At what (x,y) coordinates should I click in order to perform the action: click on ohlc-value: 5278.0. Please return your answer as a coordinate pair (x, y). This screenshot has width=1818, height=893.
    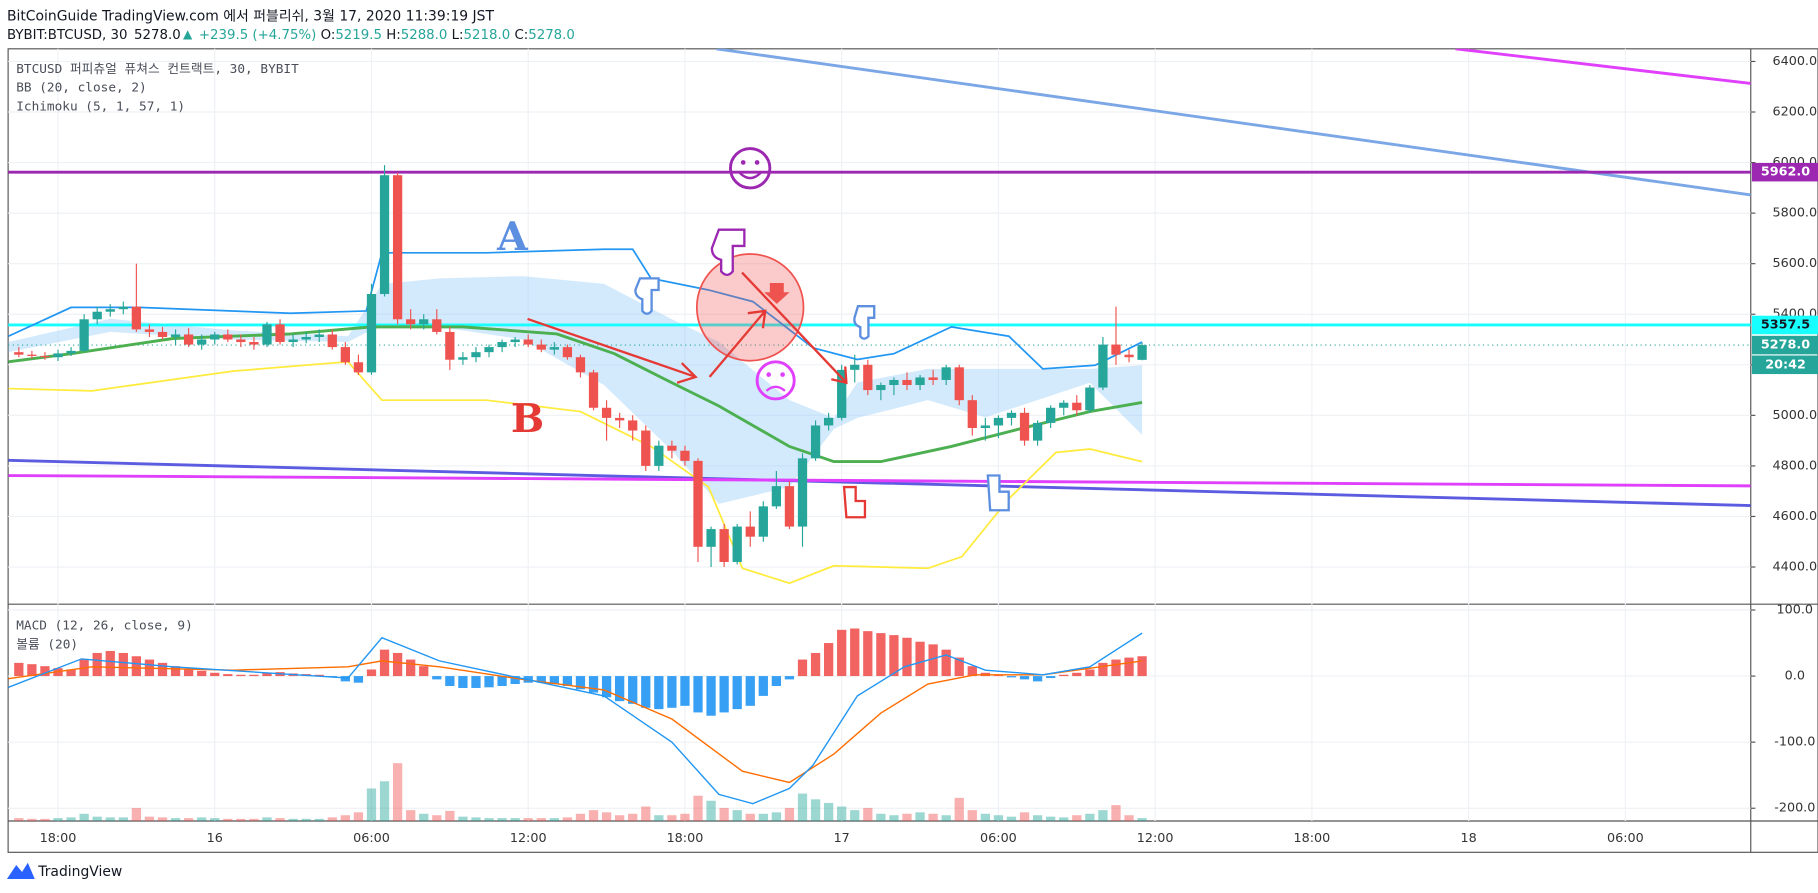
    Looking at the image, I should click on (551, 35).